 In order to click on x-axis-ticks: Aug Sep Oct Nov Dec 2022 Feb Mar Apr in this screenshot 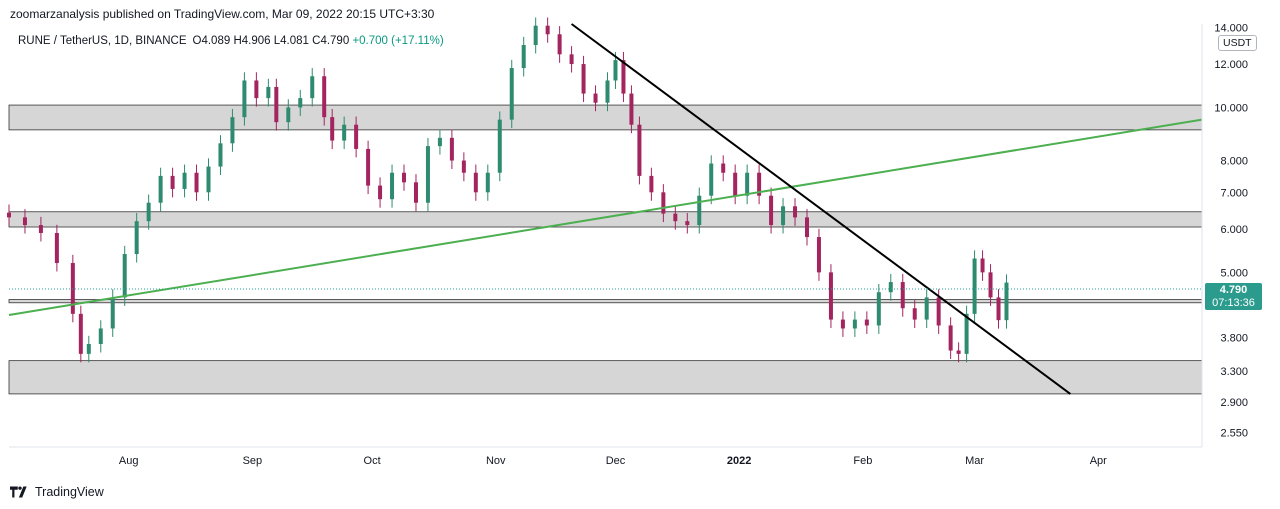, I will do `click(613, 461)`.